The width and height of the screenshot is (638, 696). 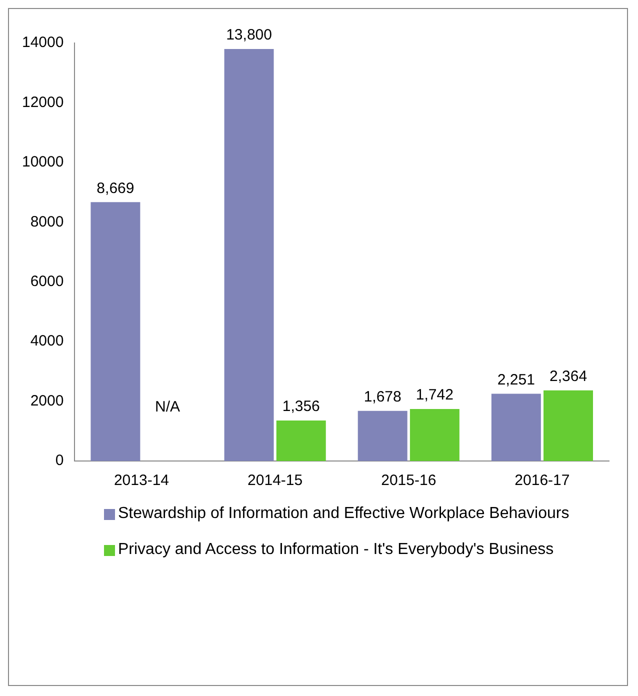 What do you see at coordinates (568, 377) in the screenshot?
I see `data-label: 2,364` at bounding box center [568, 377].